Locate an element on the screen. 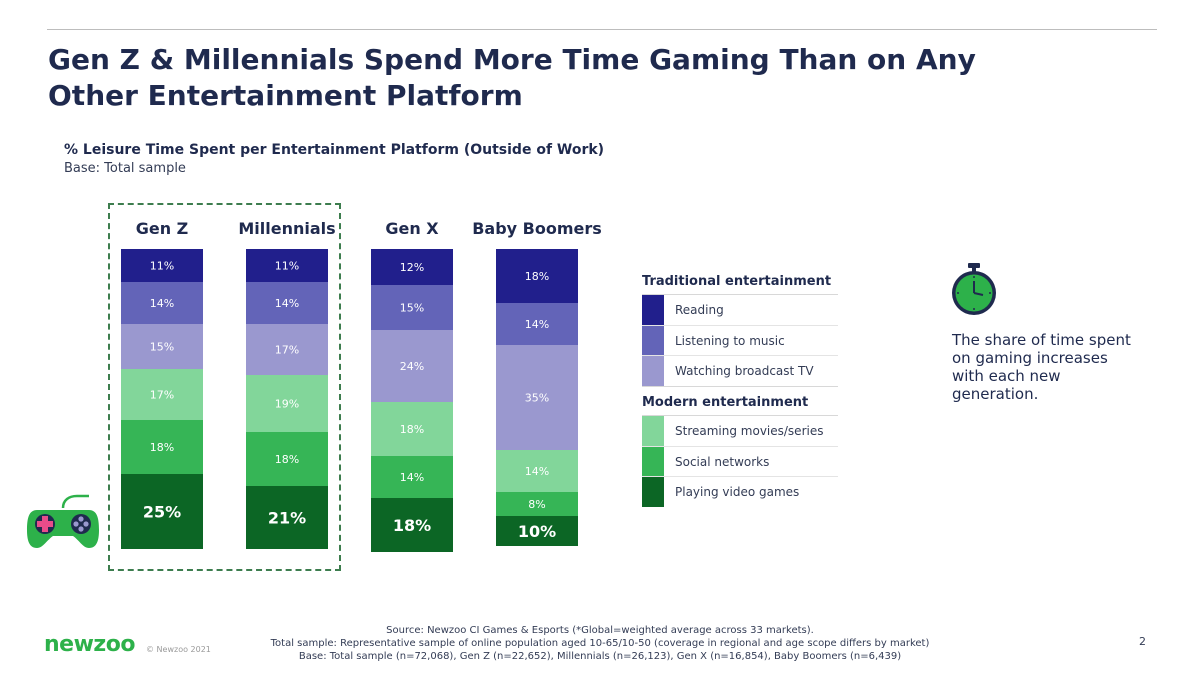  gen-z-millennials-highlight is located at coordinates (224, 387).